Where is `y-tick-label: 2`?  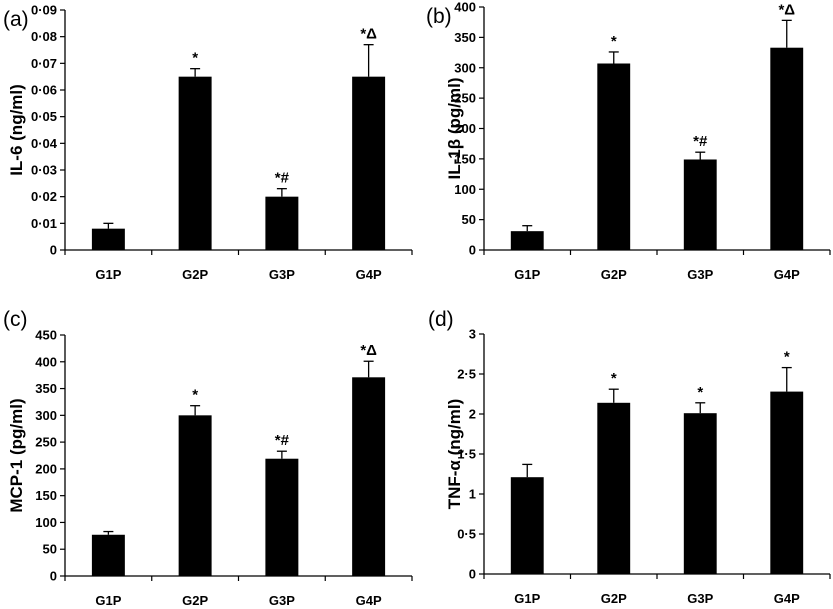
y-tick-label: 2 is located at coordinates (472, 414).